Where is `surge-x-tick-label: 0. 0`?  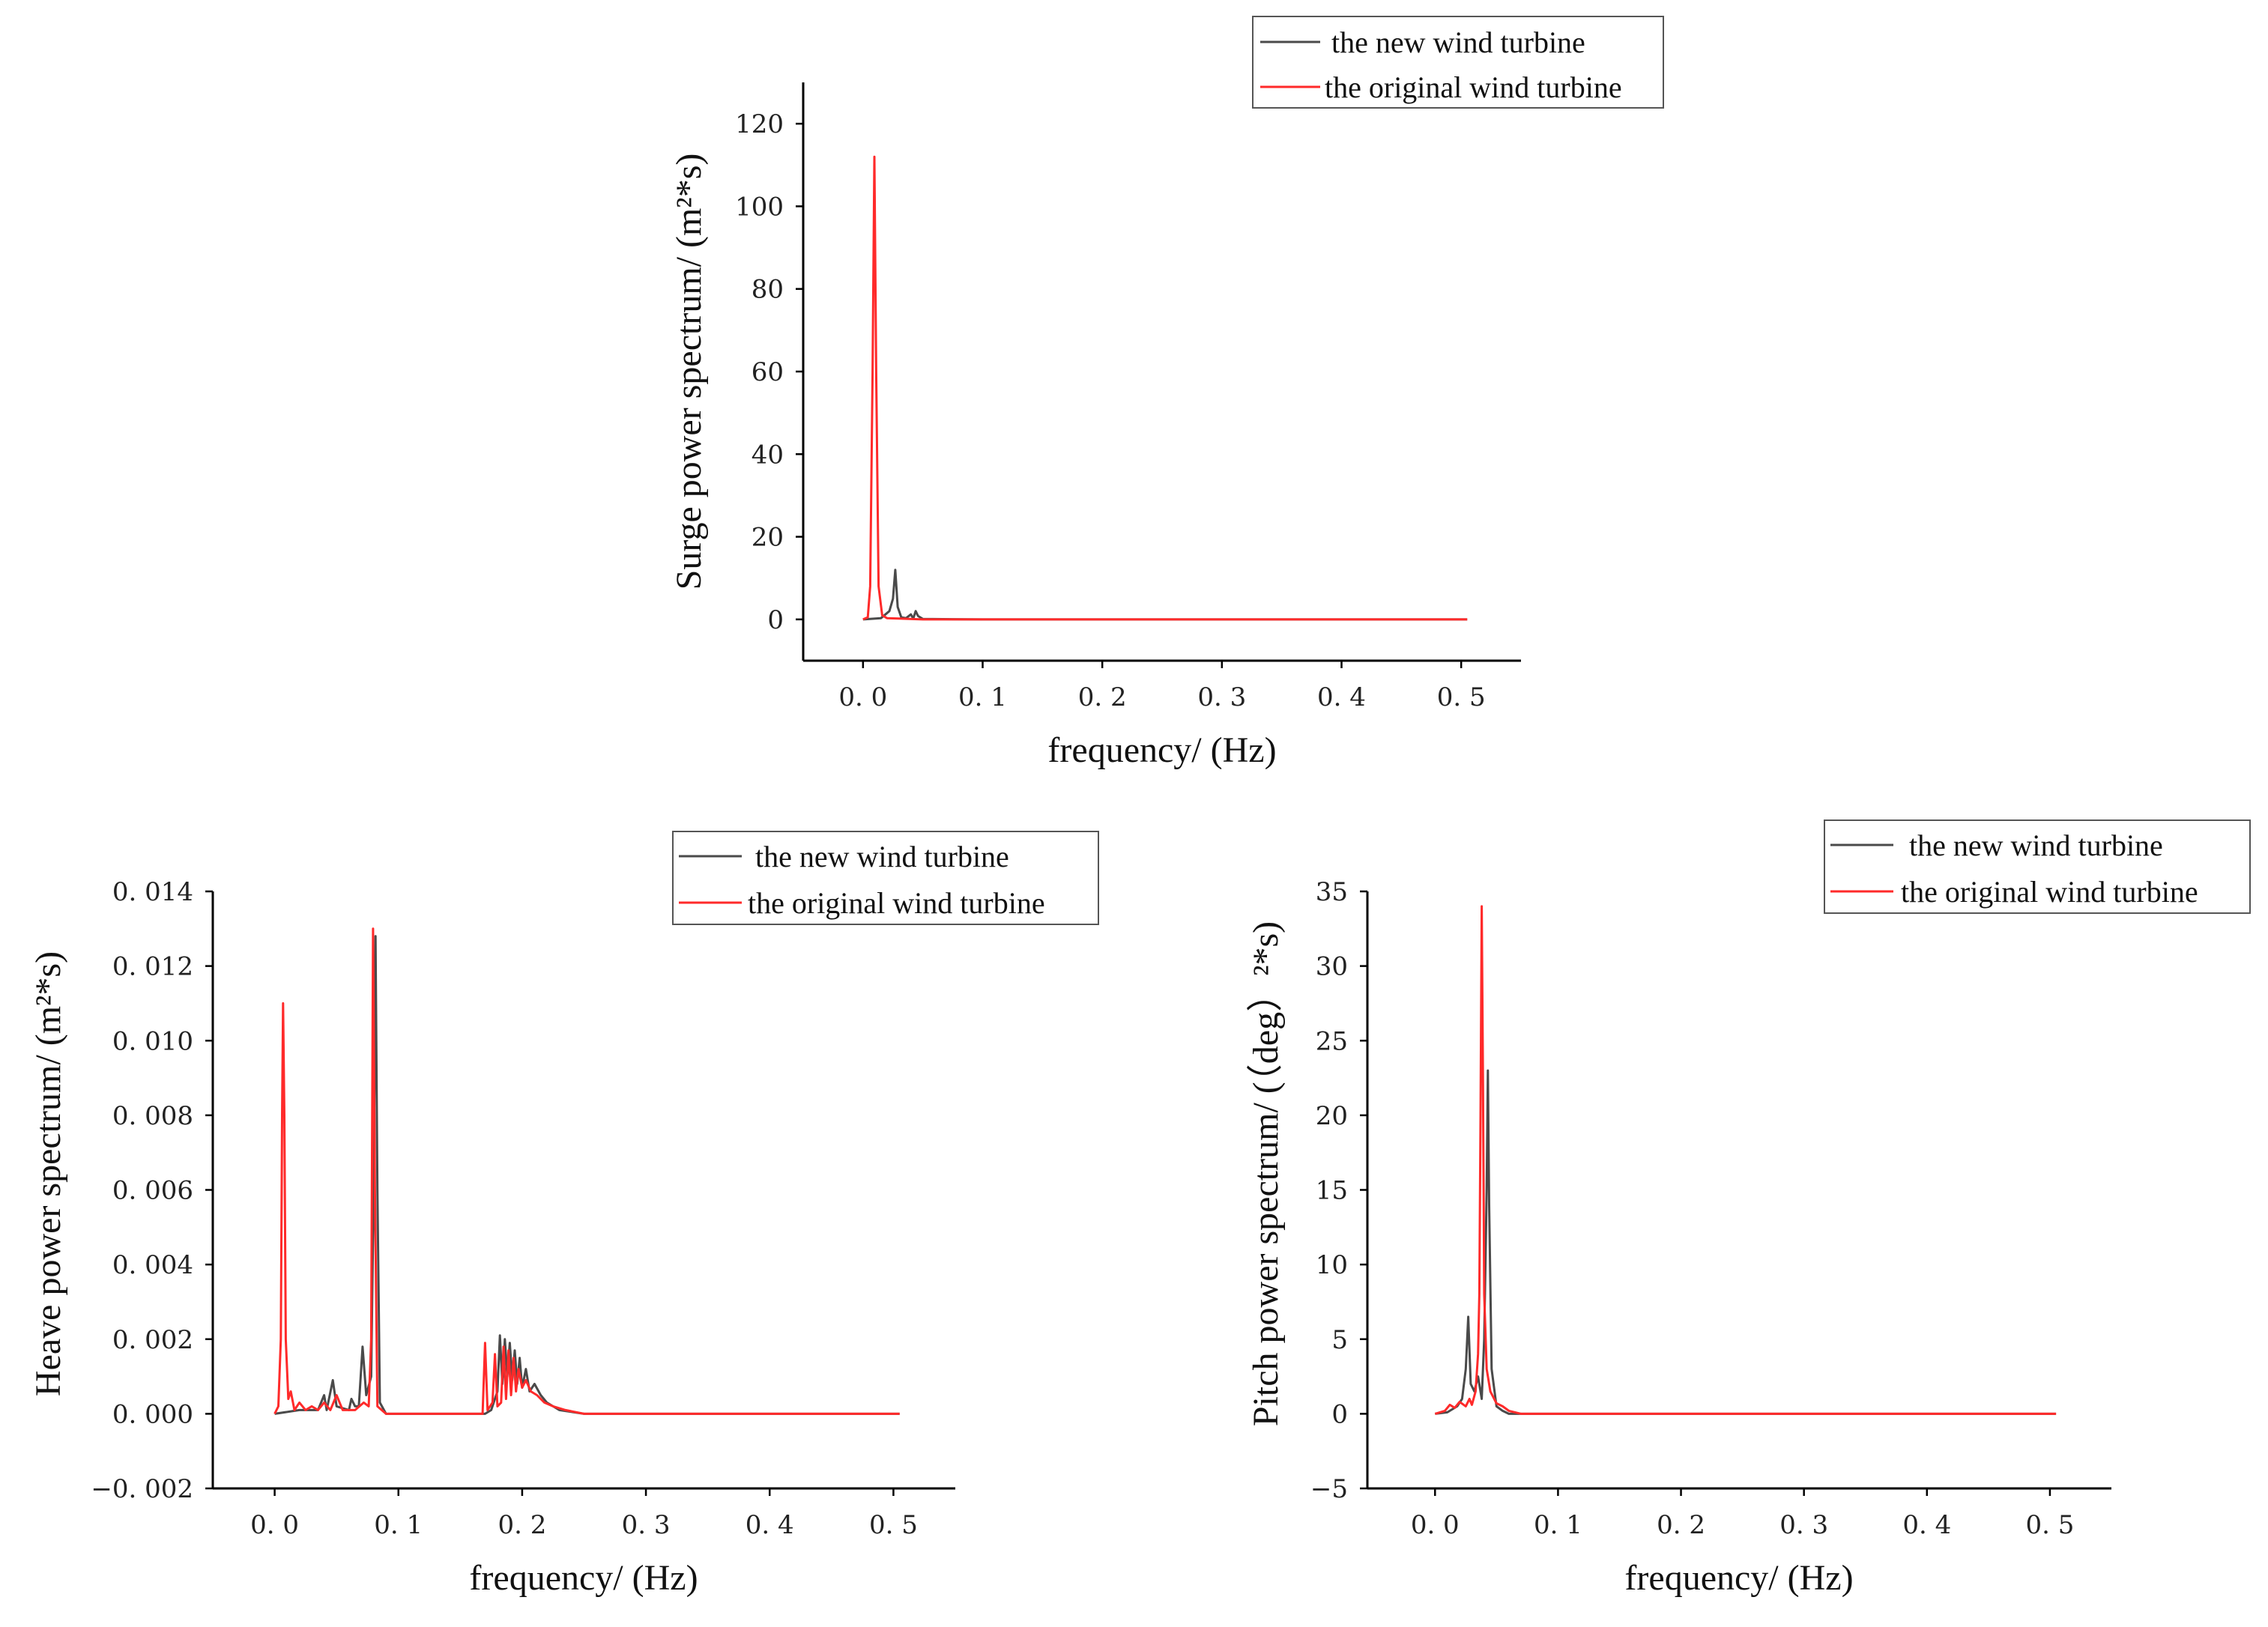
surge-x-tick-label: 0. 0 is located at coordinates (862, 697).